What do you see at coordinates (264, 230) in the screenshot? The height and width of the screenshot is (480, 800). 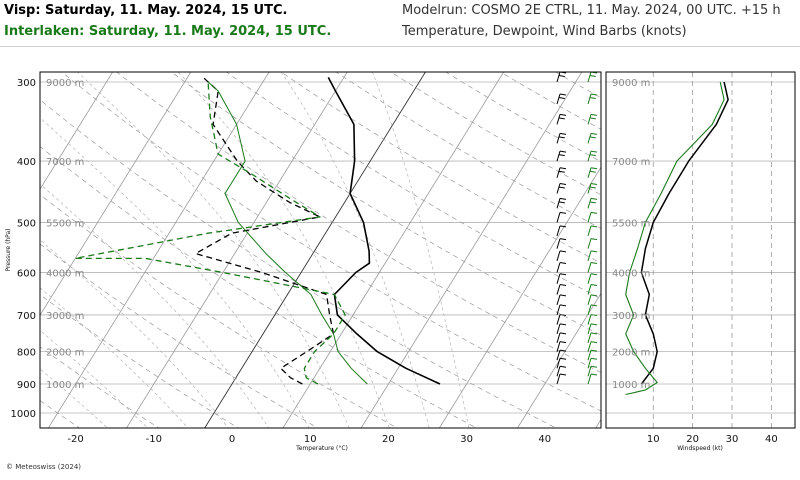 I see `visp-dewpoint-line` at bounding box center [264, 230].